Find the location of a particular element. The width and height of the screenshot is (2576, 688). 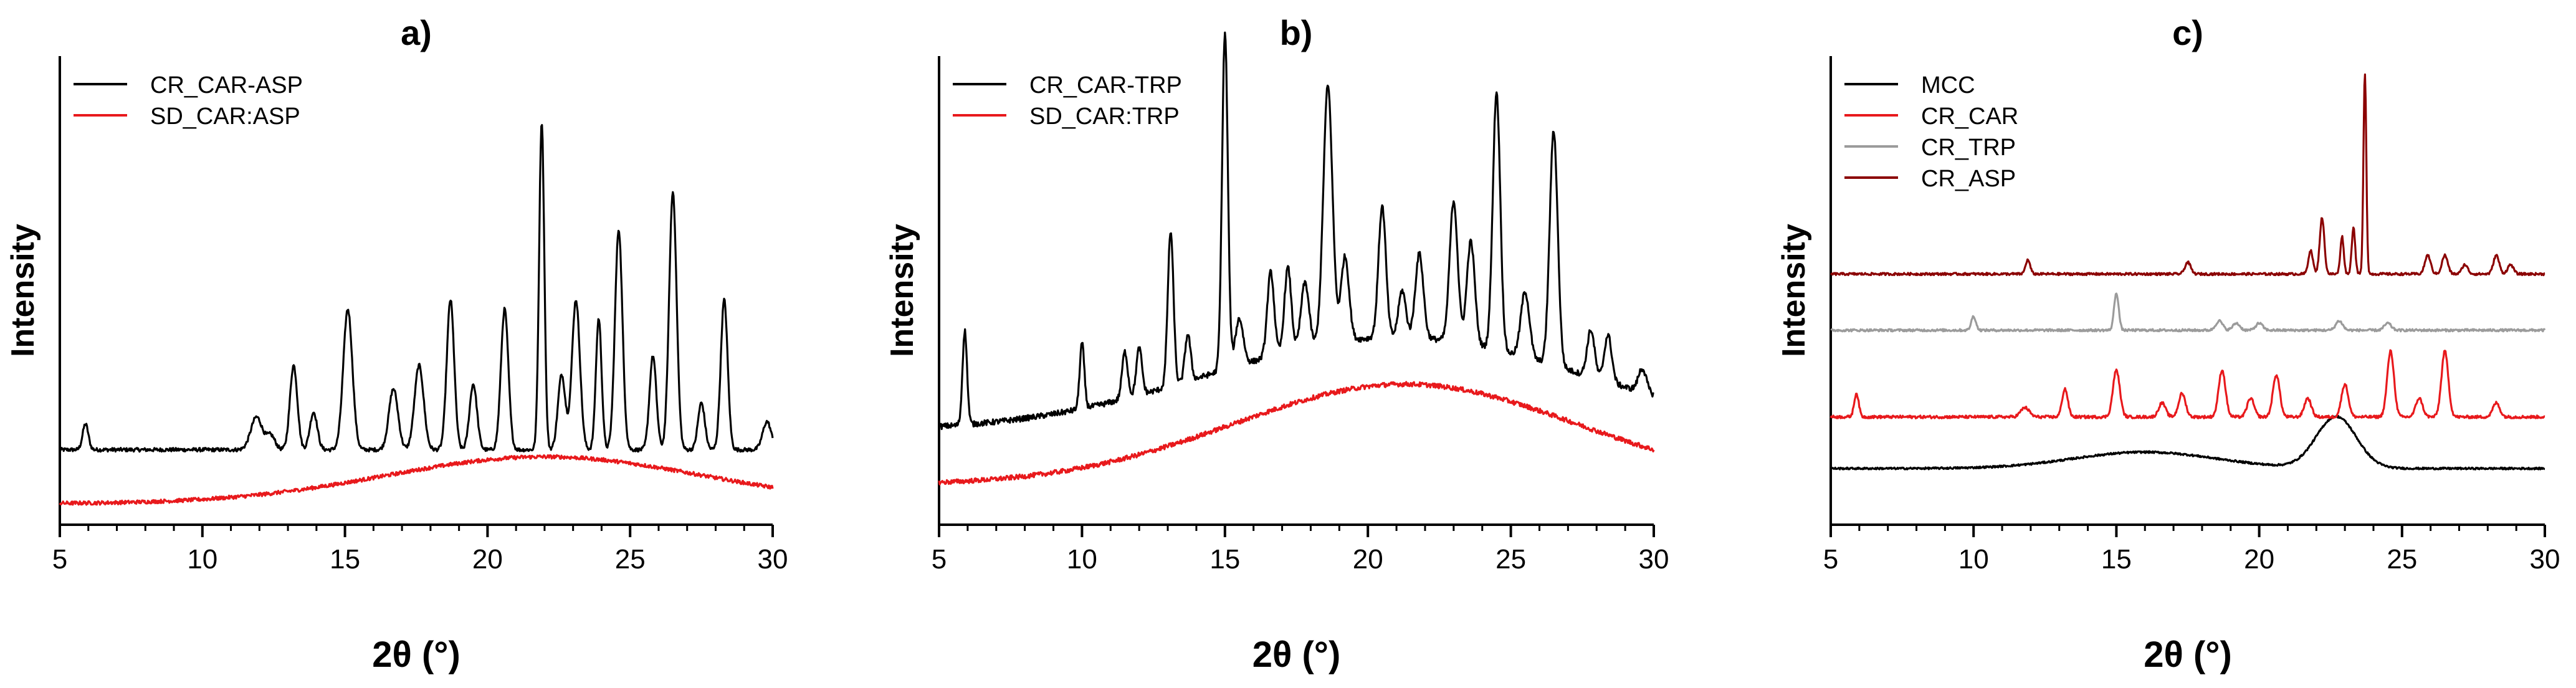

series-line-cr-car is located at coordinates (2187, 384).